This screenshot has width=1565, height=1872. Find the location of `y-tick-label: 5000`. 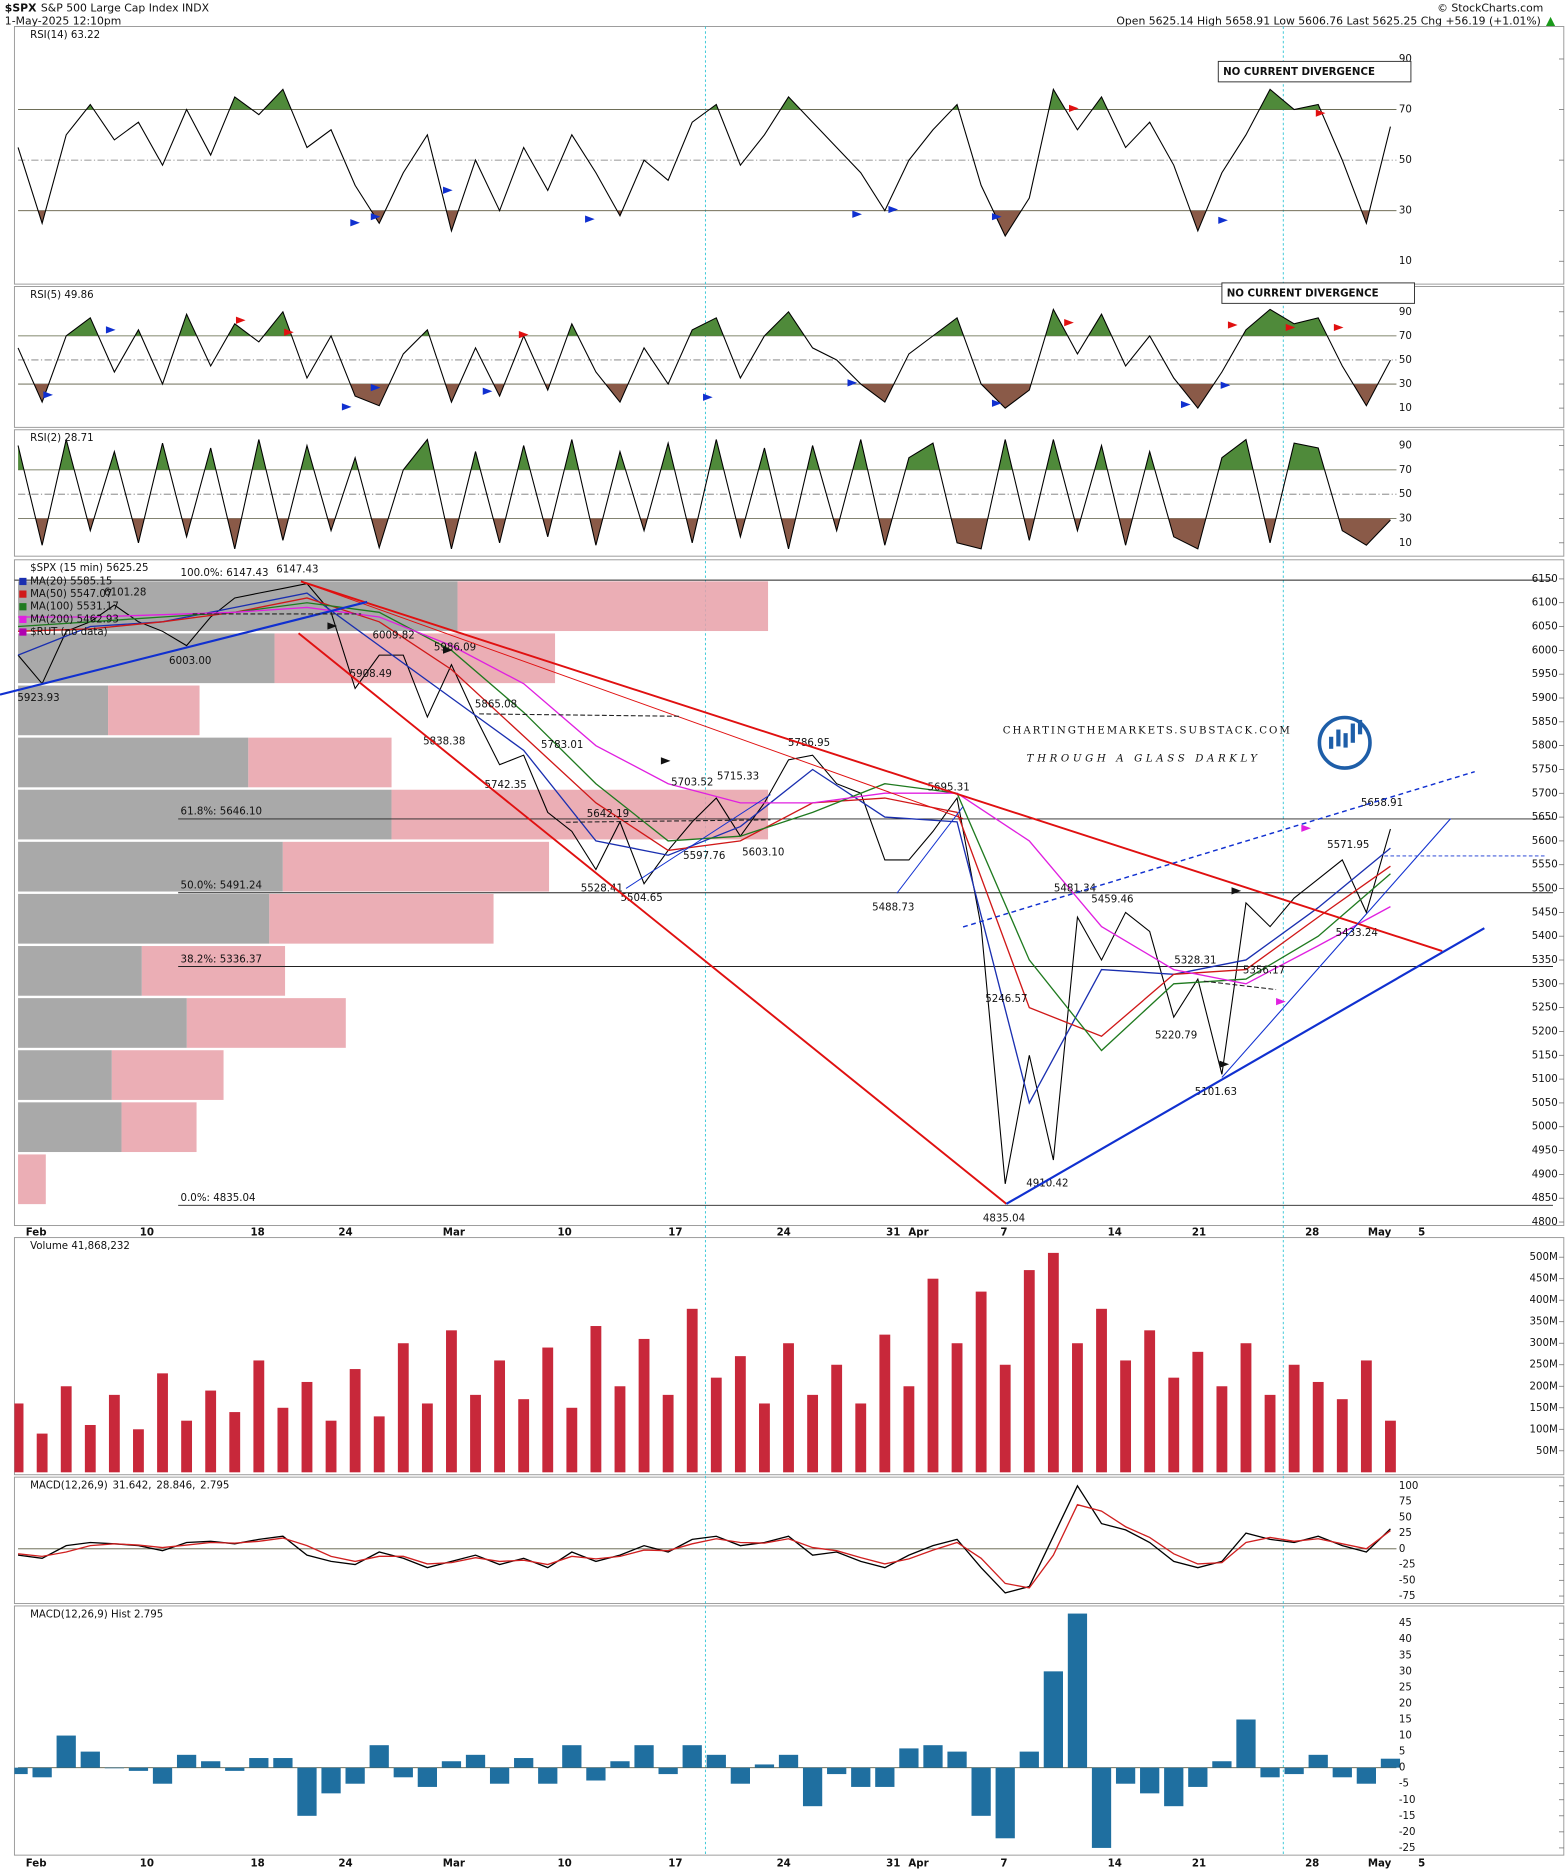

y-tick-label: 5000 is located at coordinates (1545, 1127).